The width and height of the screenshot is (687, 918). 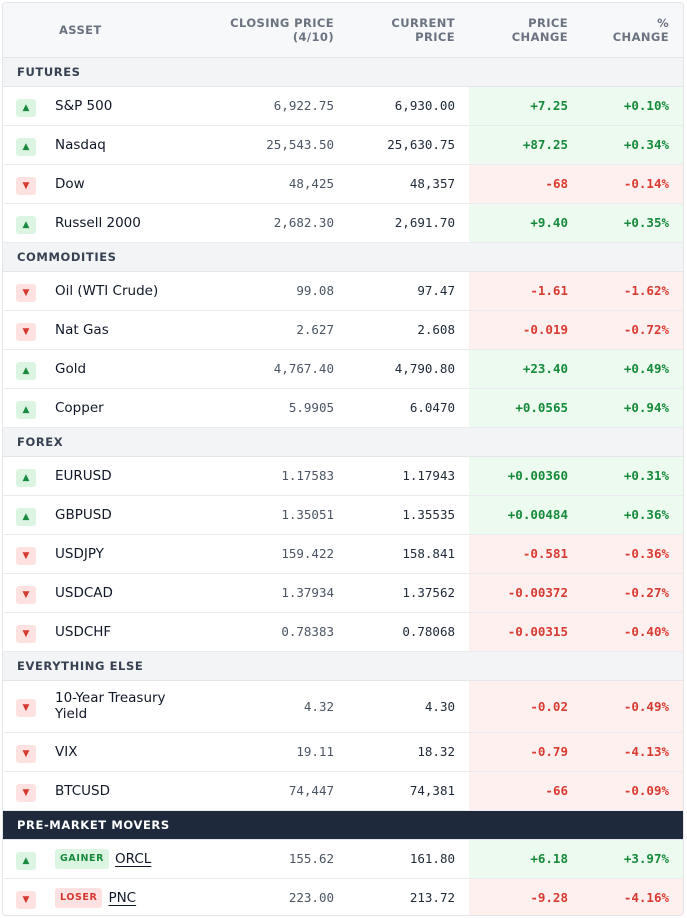 What do you see at coordinates (285, 752) in the screenshot?
I see `closing-price-cell: 19.11` at bounding box center [285, 752].